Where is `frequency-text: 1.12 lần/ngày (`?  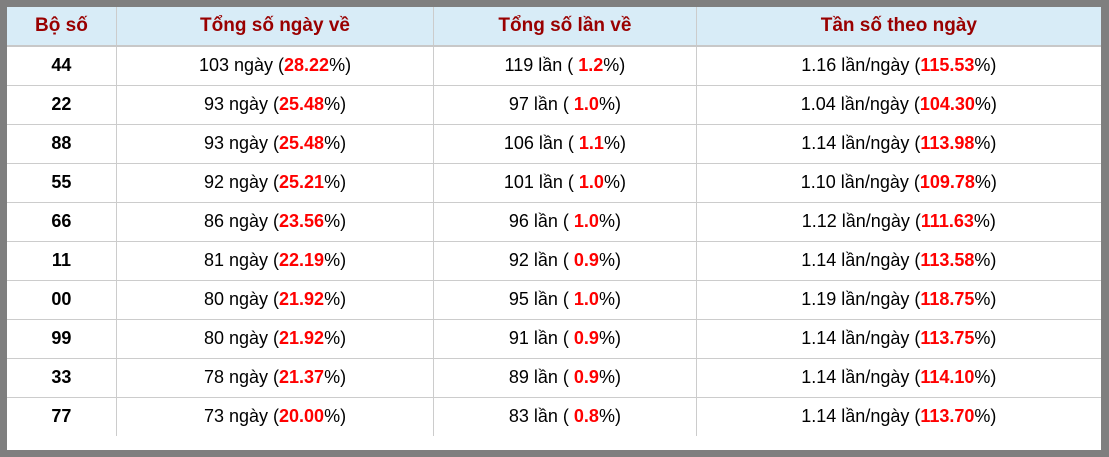 frequency-text: 1.12 lần/ngày ( is located at coordinates (861, 221).